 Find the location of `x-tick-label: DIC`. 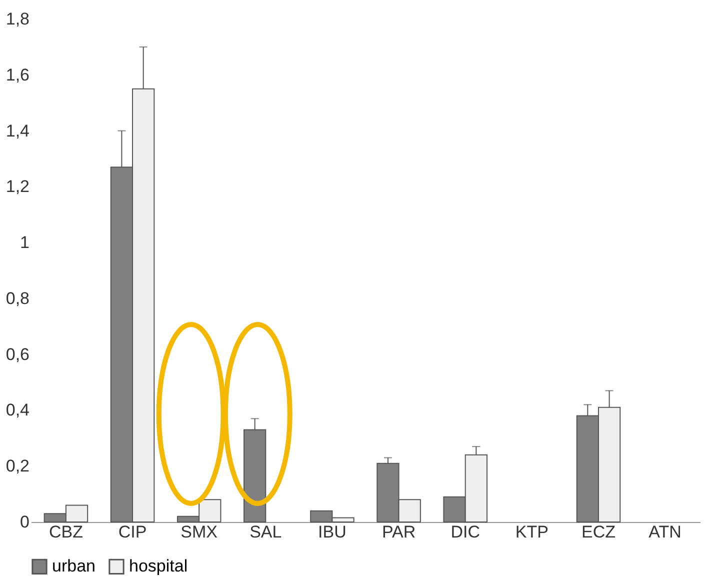

x-tick-label: DIC is located at coordinates (465, 532).